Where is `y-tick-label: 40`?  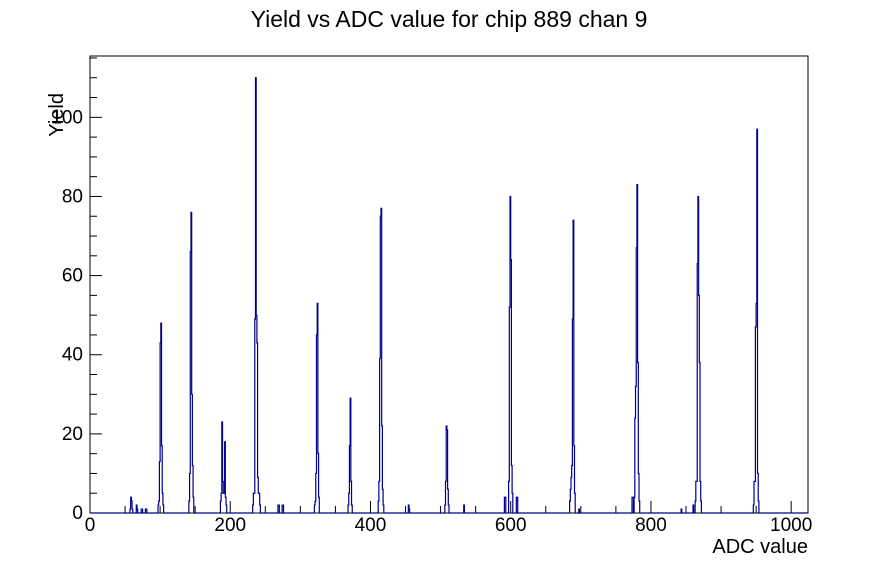
y-tick-label: 40 is located at coordinates (72, 355).